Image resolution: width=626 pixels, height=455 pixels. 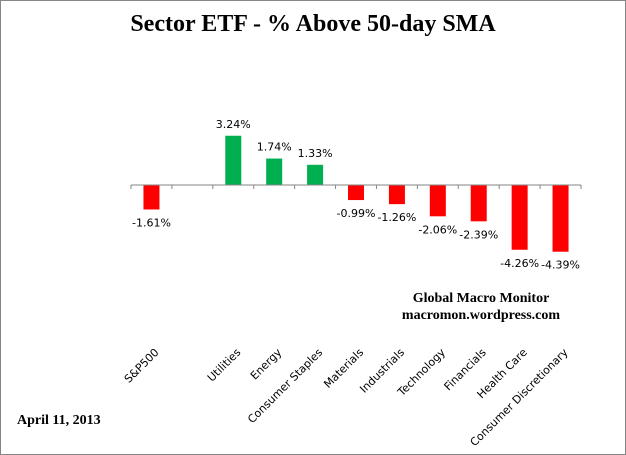 I want to click on data-label: 1.74%, so click(x=274, y=147).